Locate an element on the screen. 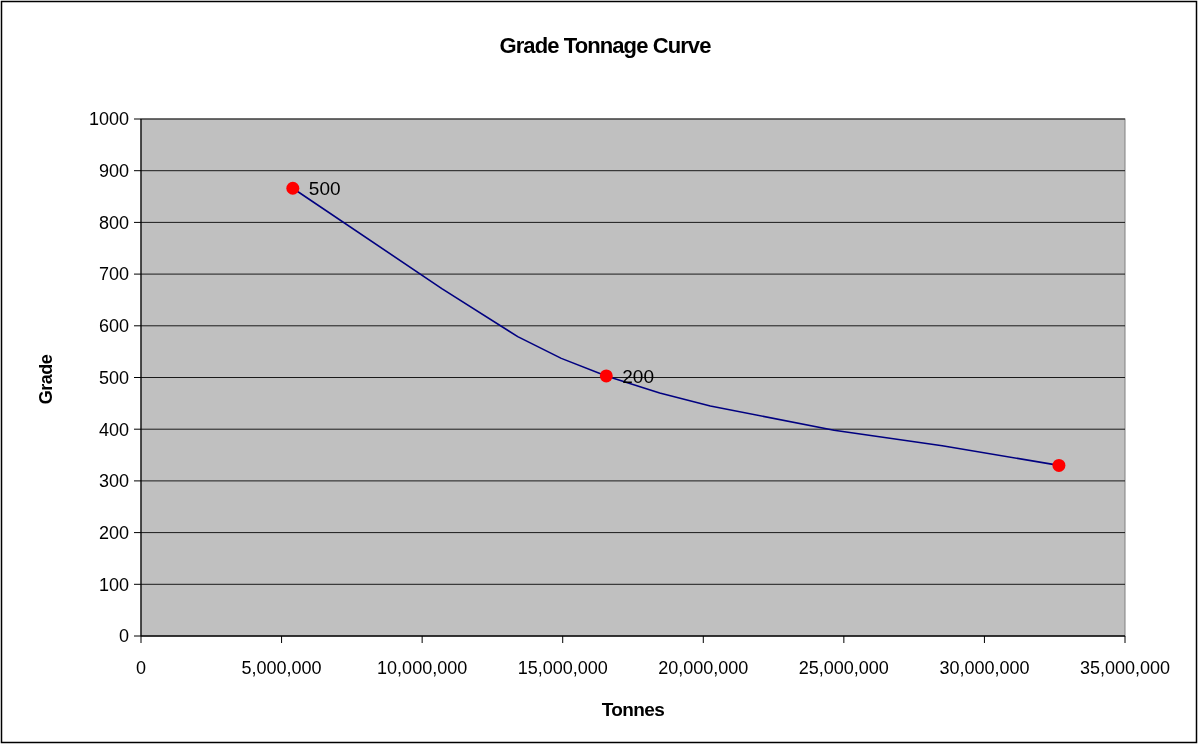 The height and width of the screenshot is (744, 1198). x-tick-label: 30,000,000 is located at coordinates (984, 668).